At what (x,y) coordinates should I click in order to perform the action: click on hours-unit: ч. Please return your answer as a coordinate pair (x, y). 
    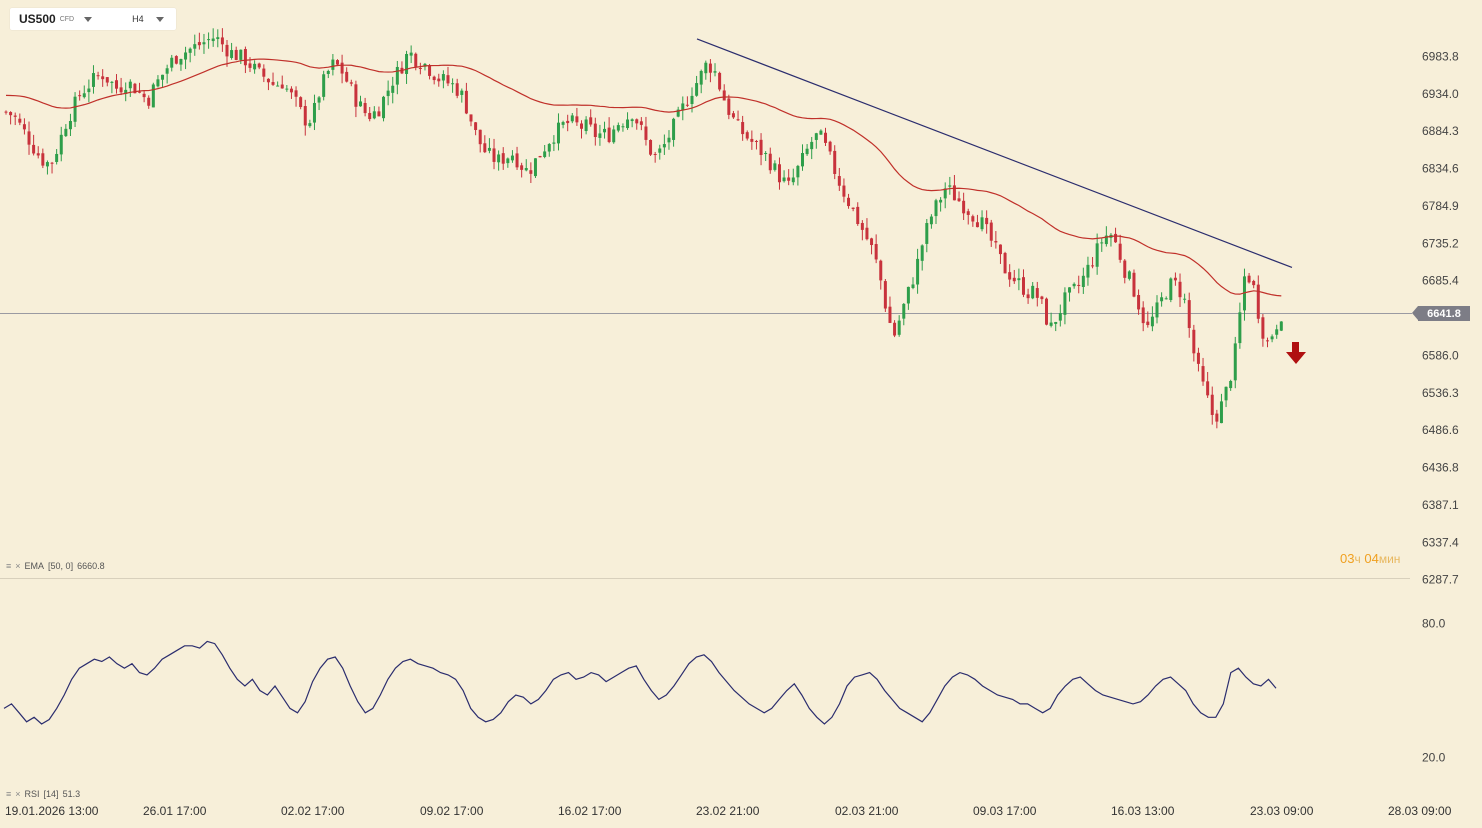
    Looking at the image, I should click on (1357, 559).